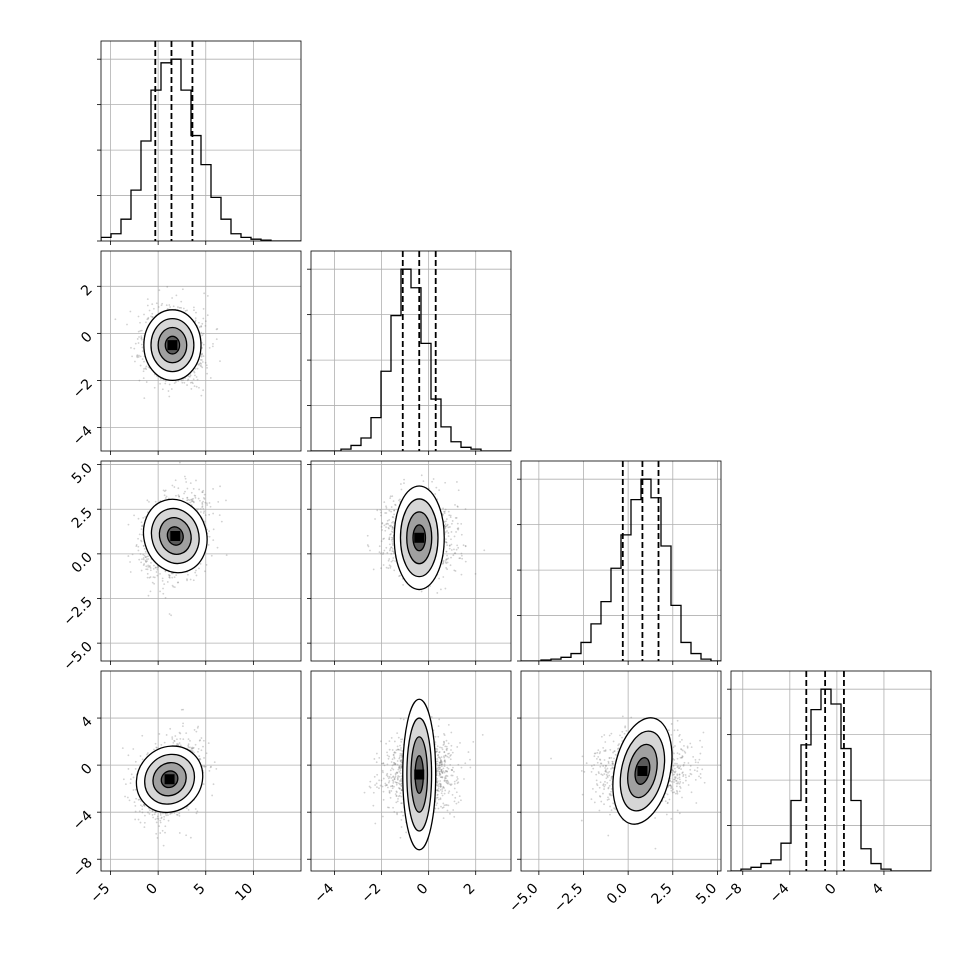 This screenshot has width=970, height=970. Describe the element at coordinates (87, 338) in the screenshot. I see `y-tick-label: 0` at that location.